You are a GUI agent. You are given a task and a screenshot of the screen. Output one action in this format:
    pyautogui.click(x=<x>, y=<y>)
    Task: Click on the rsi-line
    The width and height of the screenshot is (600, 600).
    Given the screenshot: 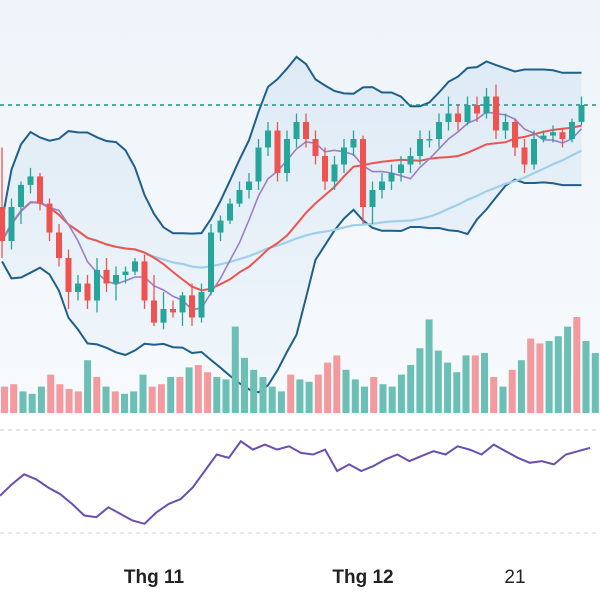 What is the action you would take?
    pyautogui.click(x=295, y=482)
    